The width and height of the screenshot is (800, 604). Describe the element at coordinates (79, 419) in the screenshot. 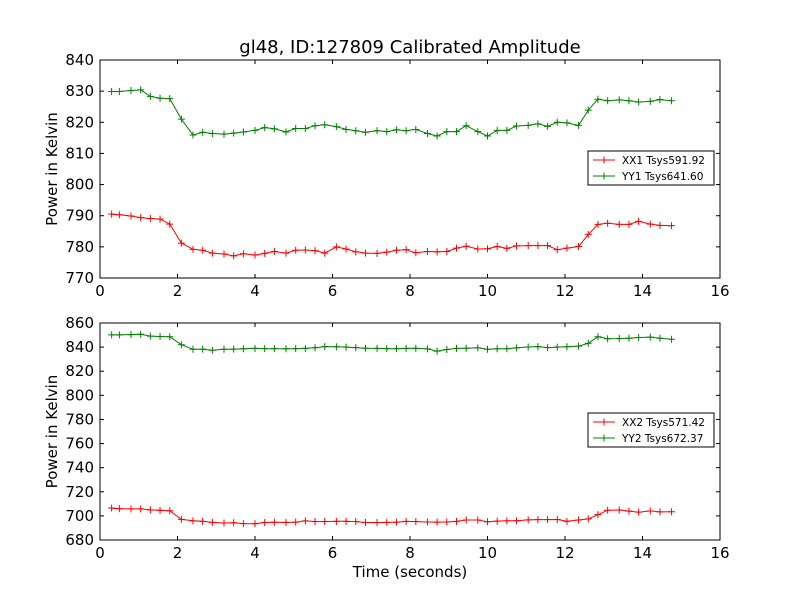

I see `y-tick-label: 780` at that location.